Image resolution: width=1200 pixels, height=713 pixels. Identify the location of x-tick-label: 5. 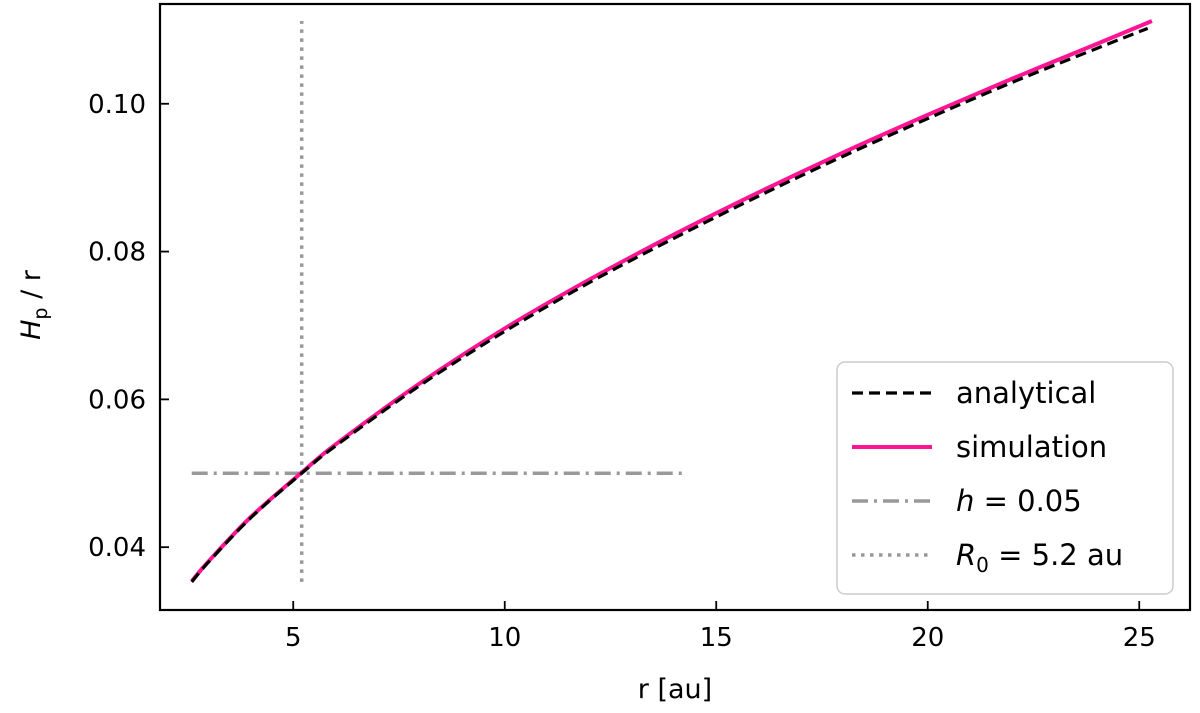
(293, 638).